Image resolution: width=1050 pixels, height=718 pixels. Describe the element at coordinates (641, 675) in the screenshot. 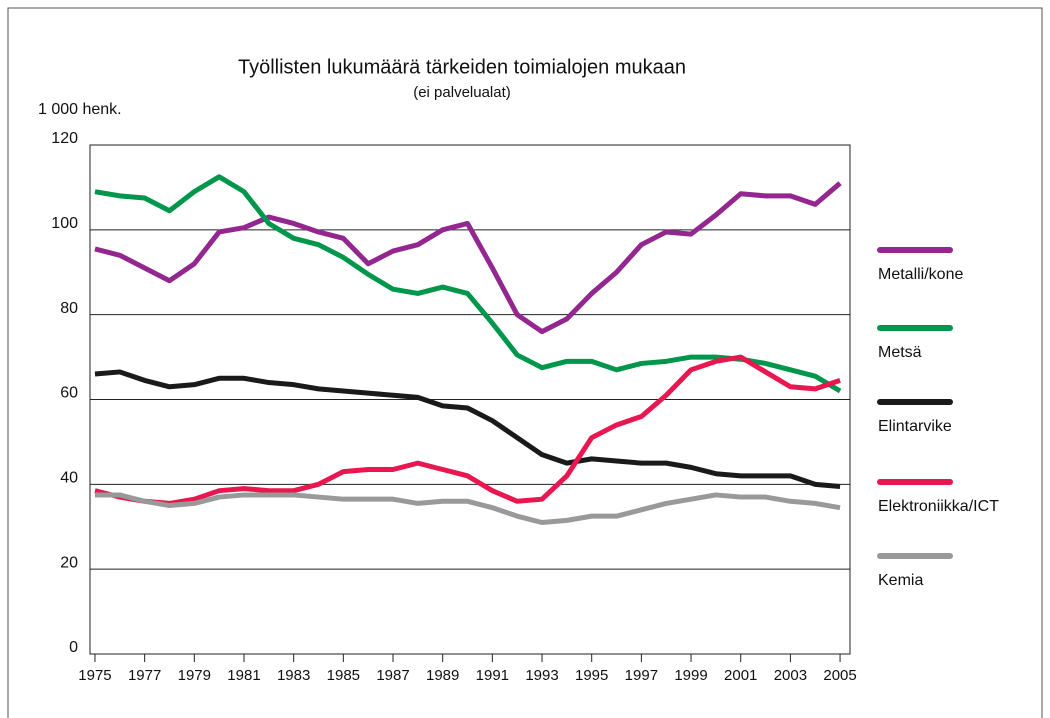

I see `x-tick-label: 1997` at that location.